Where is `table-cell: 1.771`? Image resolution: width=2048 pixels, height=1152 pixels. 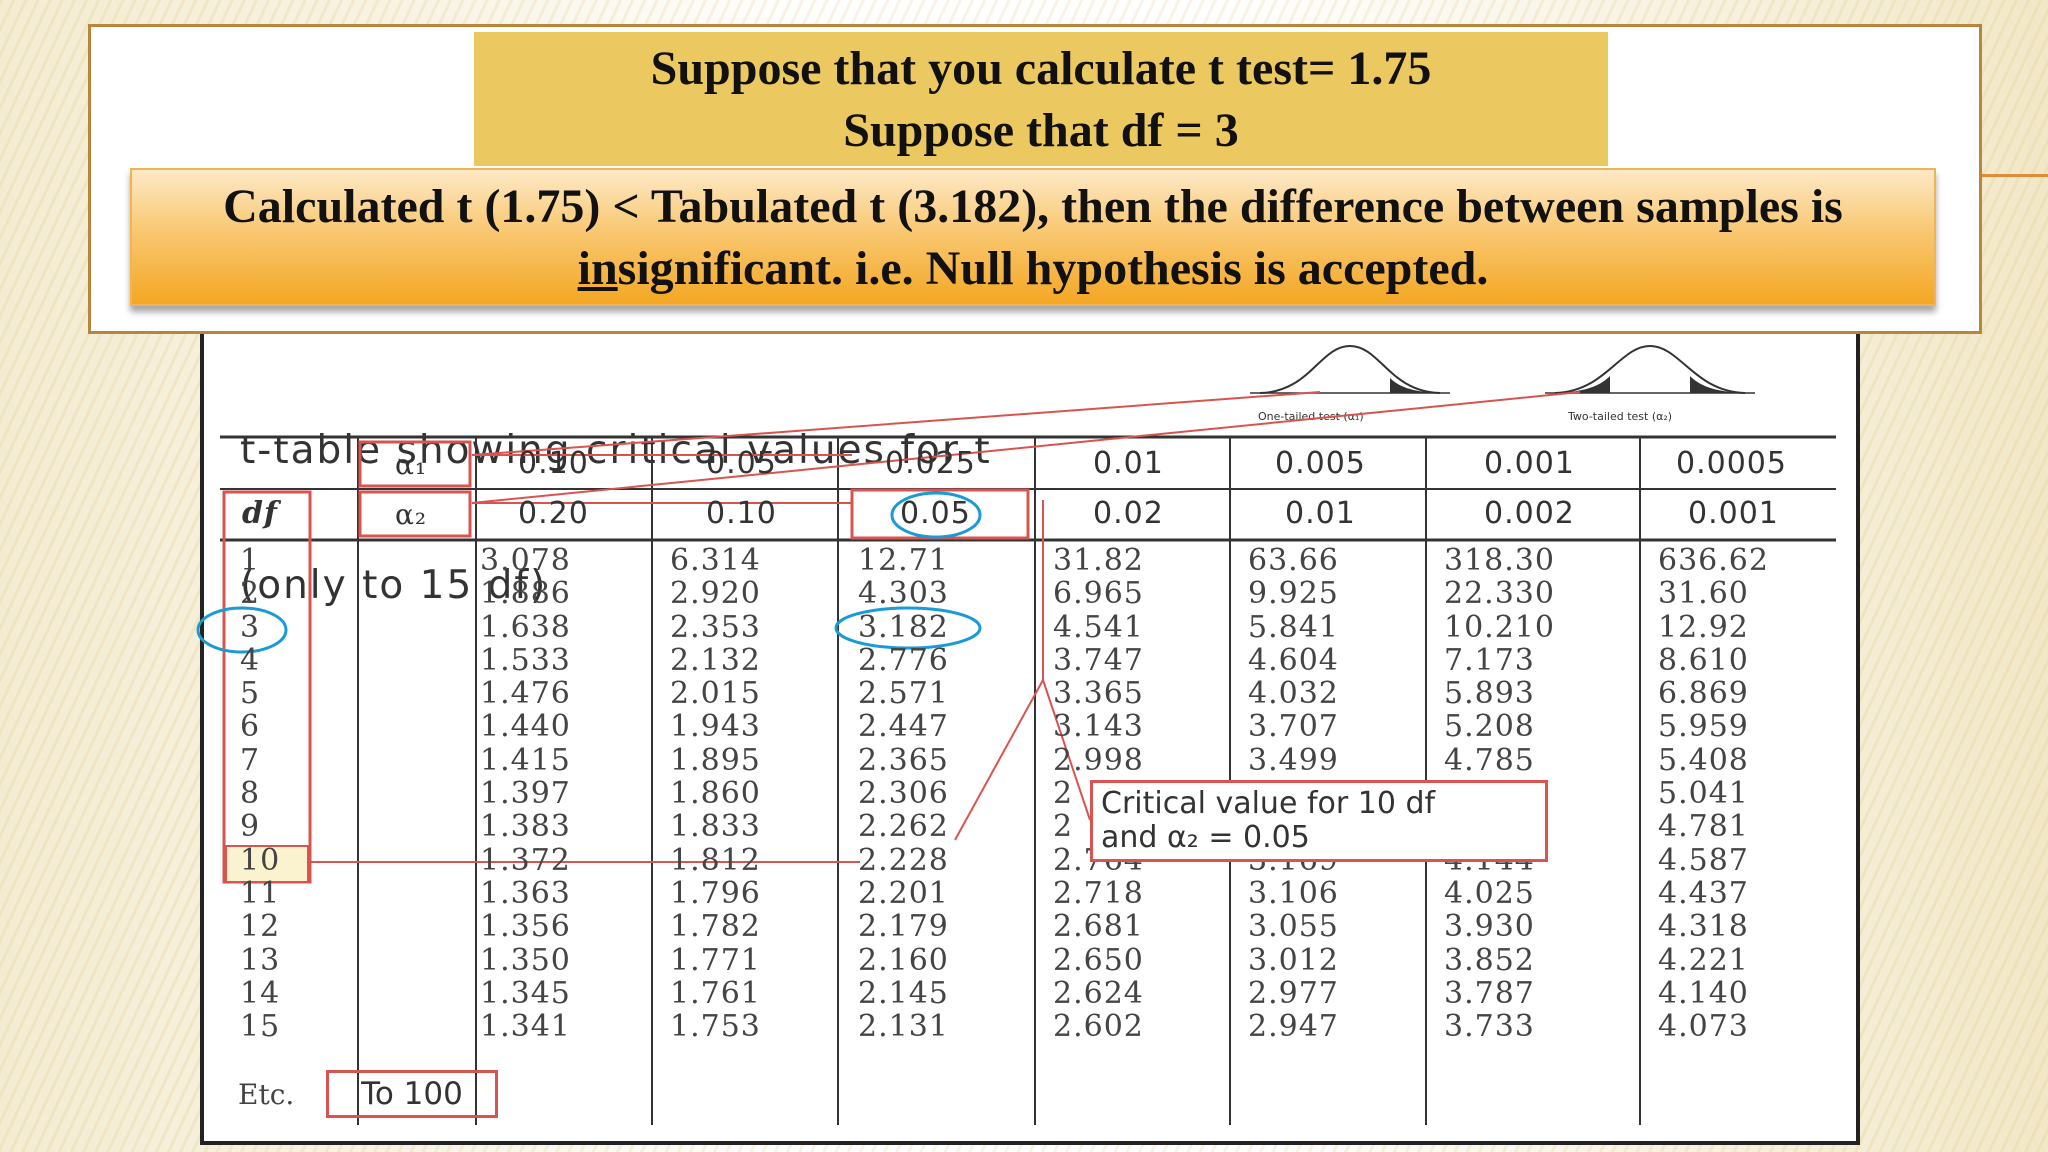 table-cell: 1.771 is located at coordinates (715, 960).